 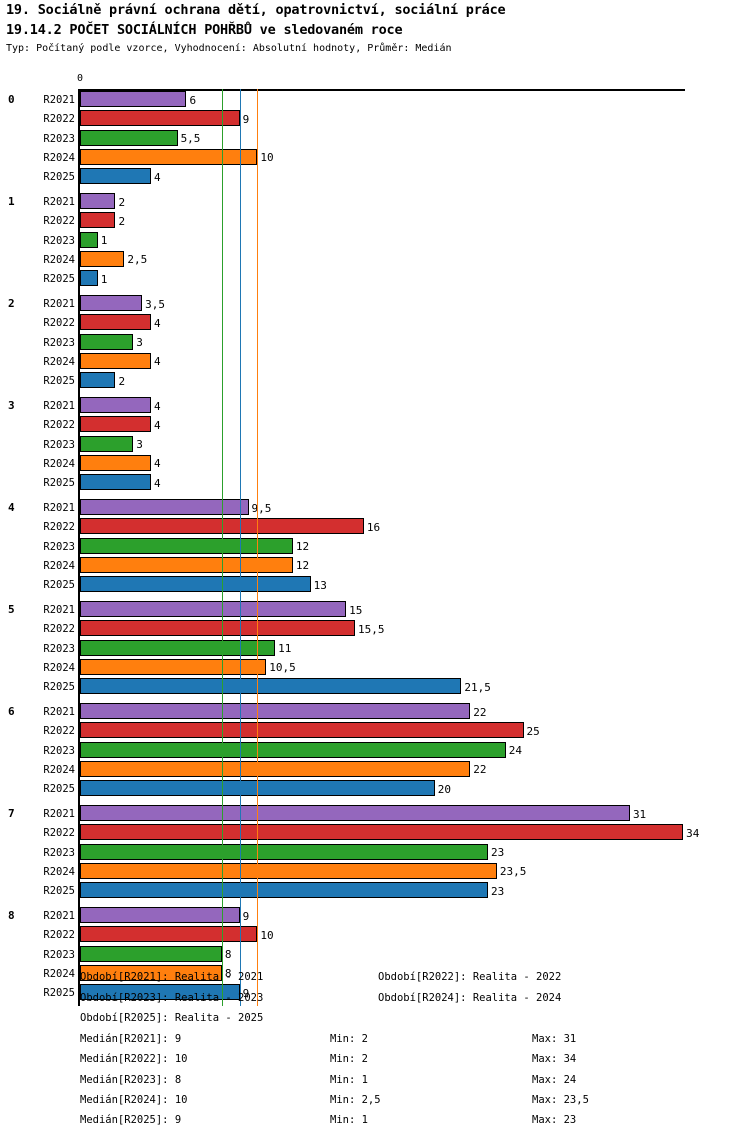 What do you see at coordinates (275, 711) in the screenshot?
I see `bar-6-R2021` at bounding box center [275, 711].